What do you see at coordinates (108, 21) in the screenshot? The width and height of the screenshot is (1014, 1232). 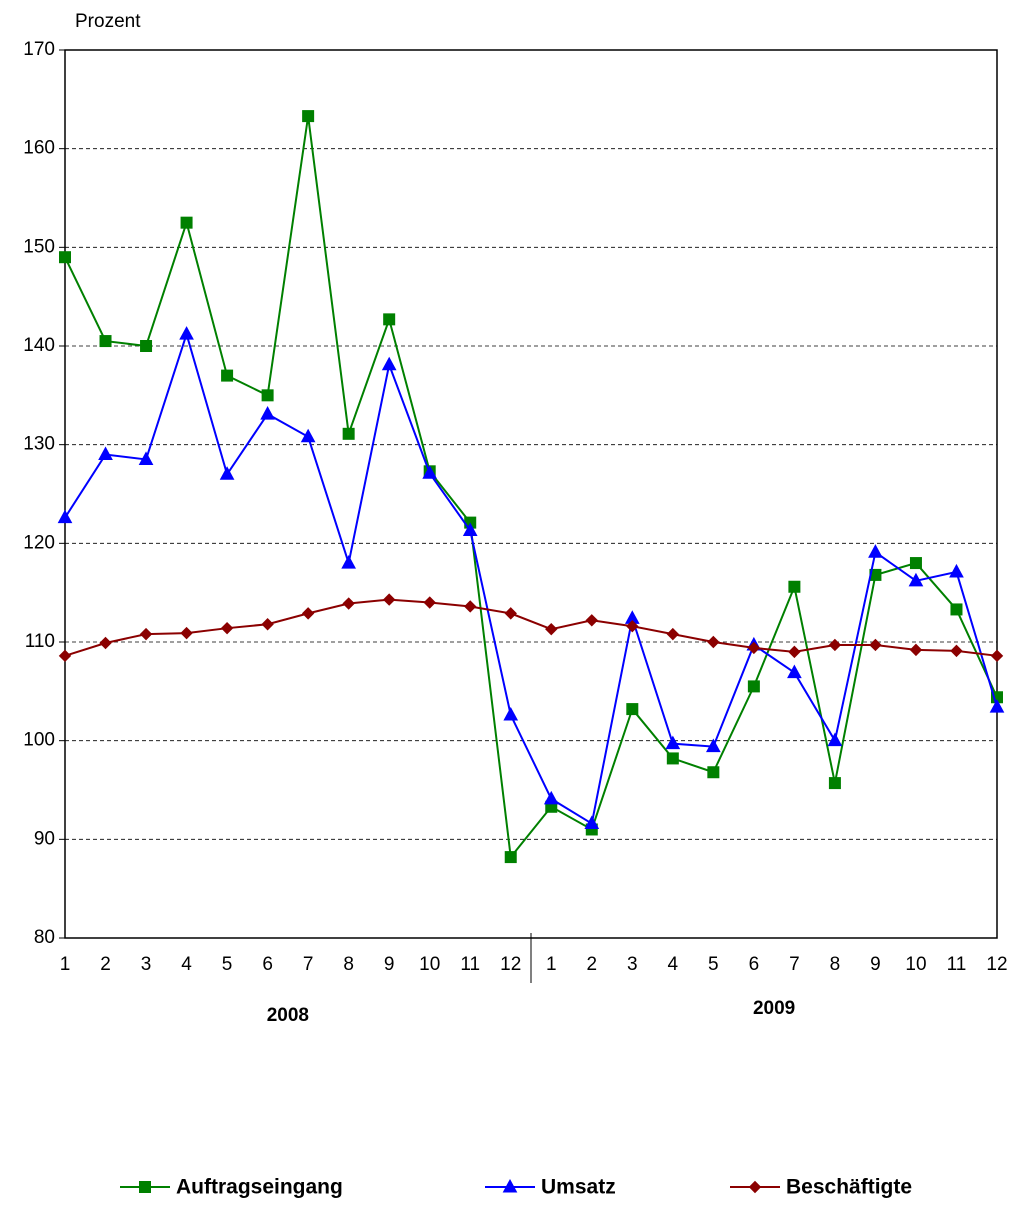 I see `y-axis-label: Prozent` at bounding box center [108, 21].